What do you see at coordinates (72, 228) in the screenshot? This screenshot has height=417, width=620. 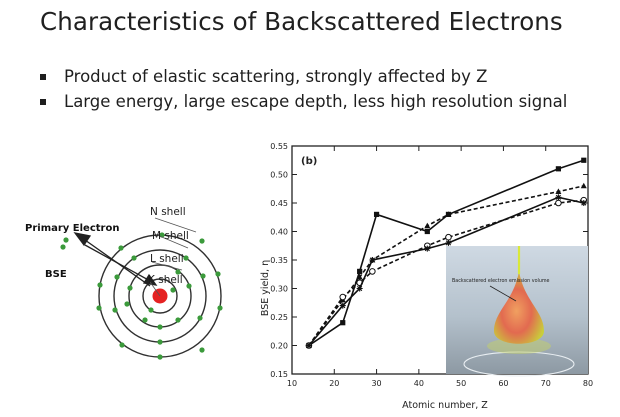 I see `primary-electron-label: Primary Electron` at bounding box center [72, 228].